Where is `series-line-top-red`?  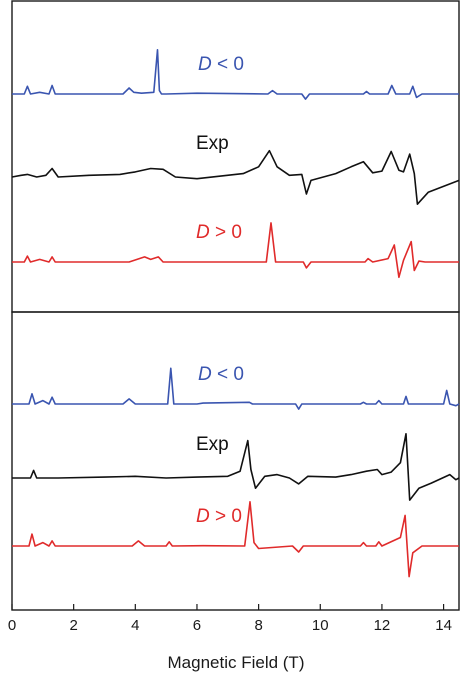
series-line-top-red is located at coordinates (235, 250).